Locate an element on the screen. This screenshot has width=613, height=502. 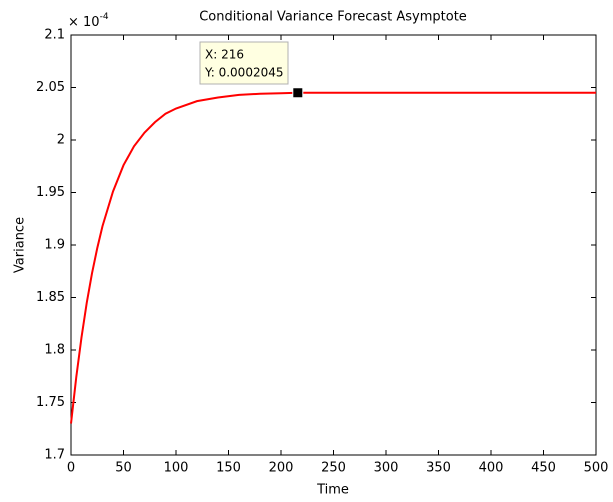
datatip-y: Y: 0.0002045 is located at coordinates (244, 73).